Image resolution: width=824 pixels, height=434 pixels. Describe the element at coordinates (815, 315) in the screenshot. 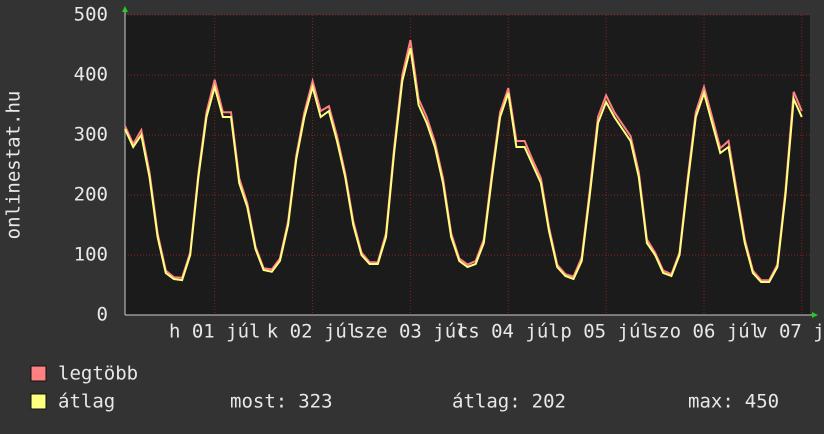

I see `x-arrow` at that location.